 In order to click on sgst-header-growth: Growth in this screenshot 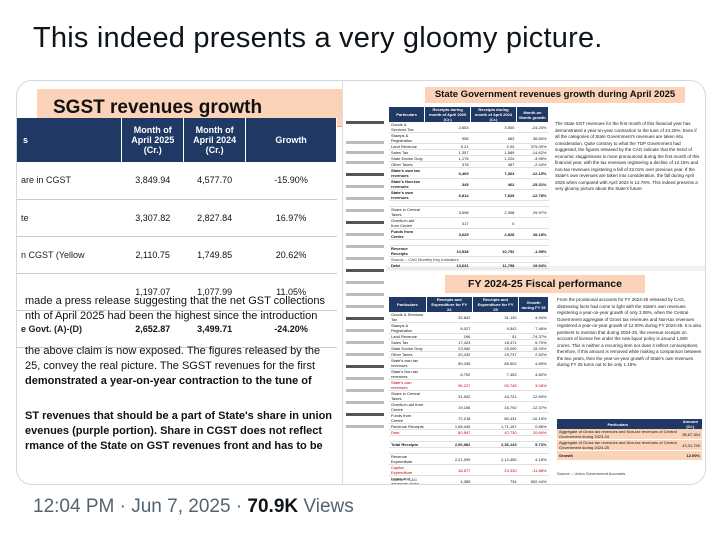, I will do `click(291, 140)`.